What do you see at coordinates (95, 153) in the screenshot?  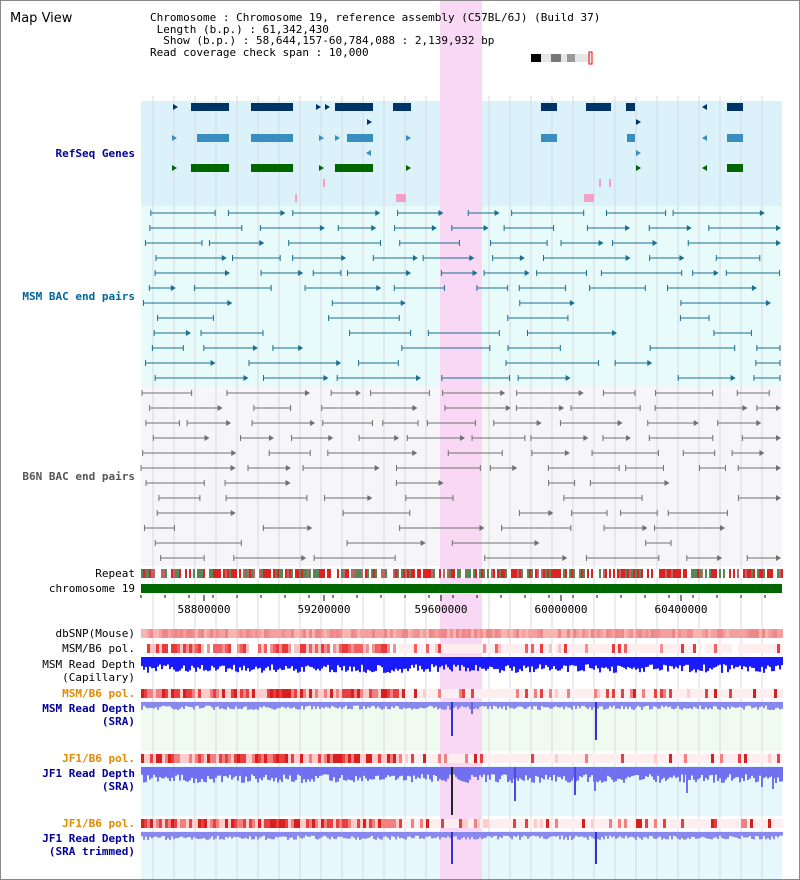 I see `track-label-refseq-genes: RefSeq Genes` at bounding box center [95, 153].